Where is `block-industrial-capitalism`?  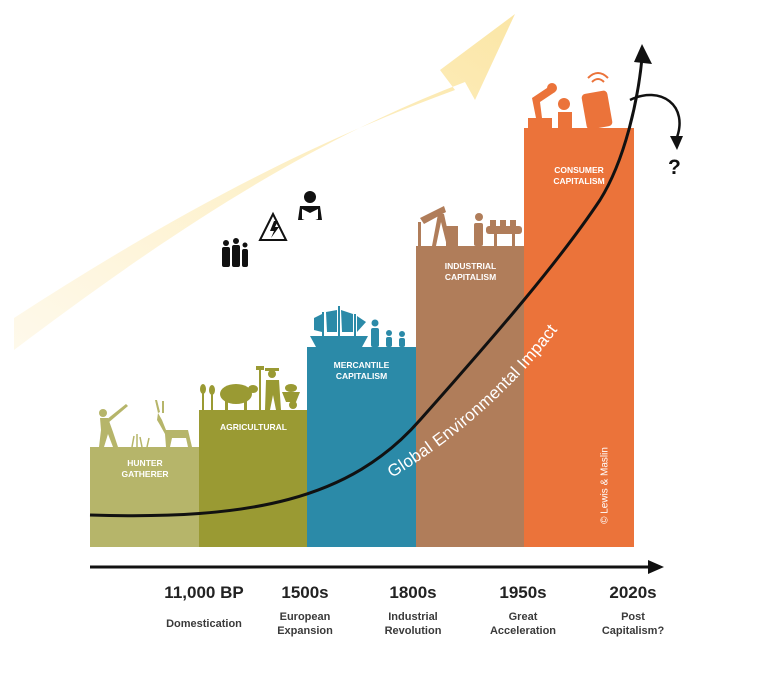 block-industrial-capitalism is located at coordinates (470, 396).